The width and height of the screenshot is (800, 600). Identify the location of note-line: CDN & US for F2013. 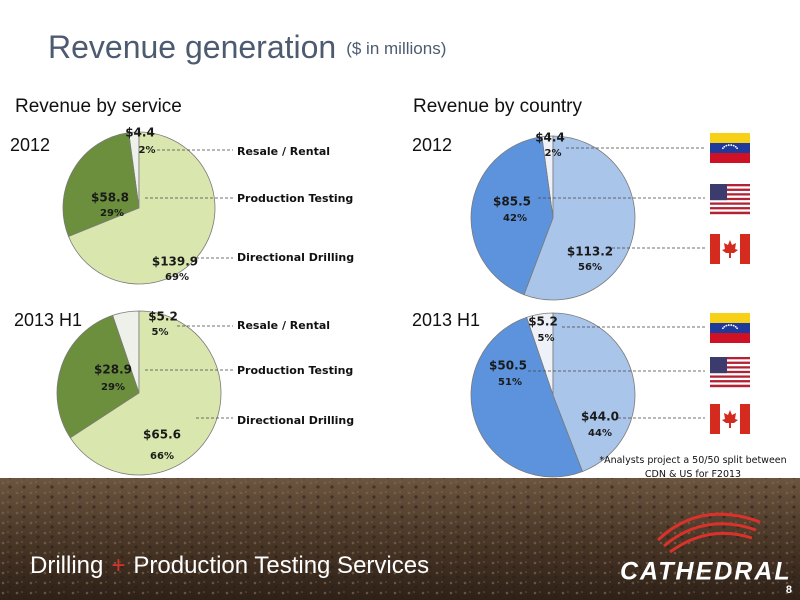
(693, 474).